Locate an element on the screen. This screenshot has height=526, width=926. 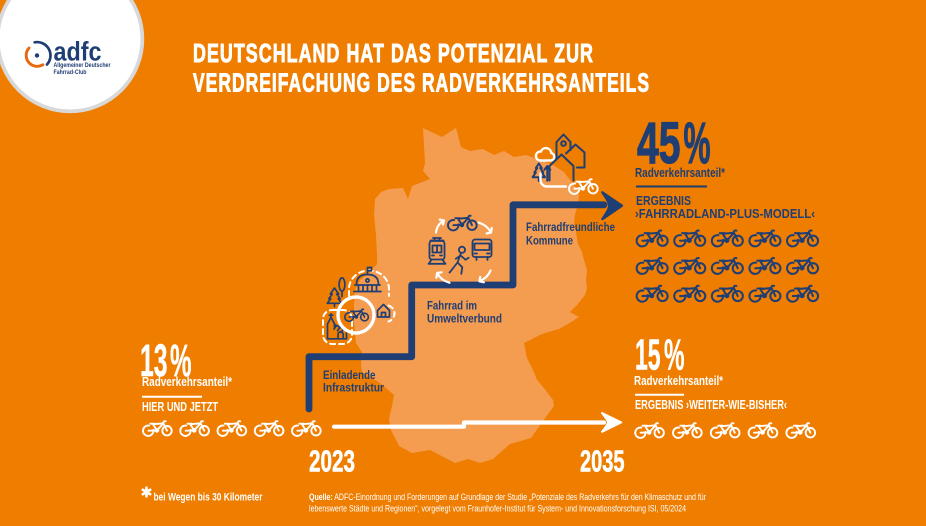
svg-text: Infrastruktur is located at coordinates (353, 388).